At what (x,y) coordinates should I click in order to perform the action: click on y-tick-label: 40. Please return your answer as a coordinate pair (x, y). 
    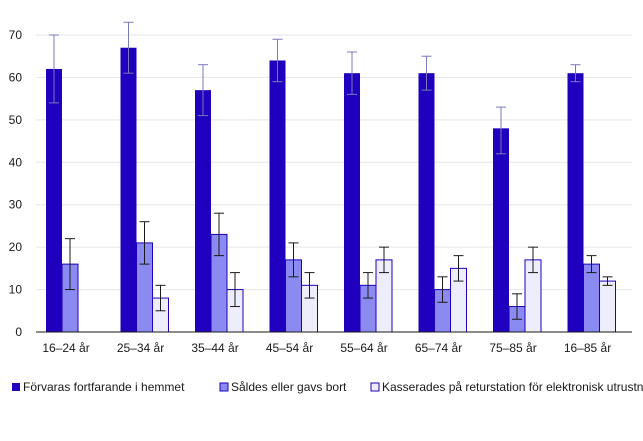
    Looking at the image, I should click on (16, 162).